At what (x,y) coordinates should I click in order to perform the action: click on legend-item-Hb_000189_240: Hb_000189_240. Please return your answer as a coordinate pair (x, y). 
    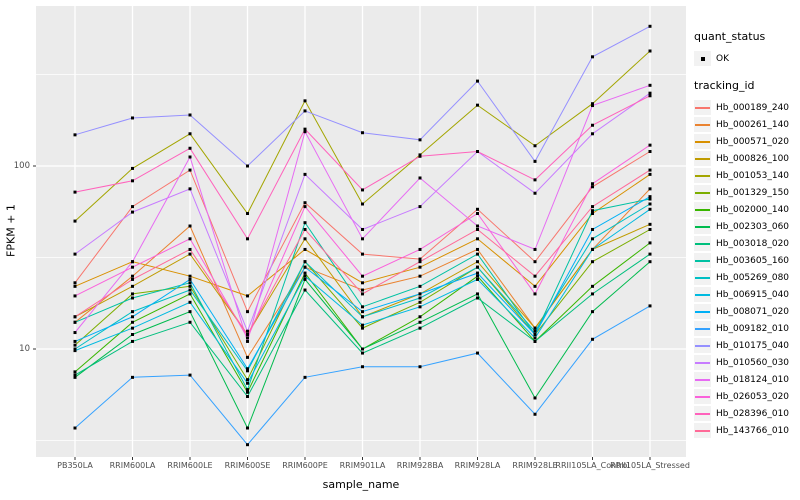
    Looking at the image, I should click on (747, 107).